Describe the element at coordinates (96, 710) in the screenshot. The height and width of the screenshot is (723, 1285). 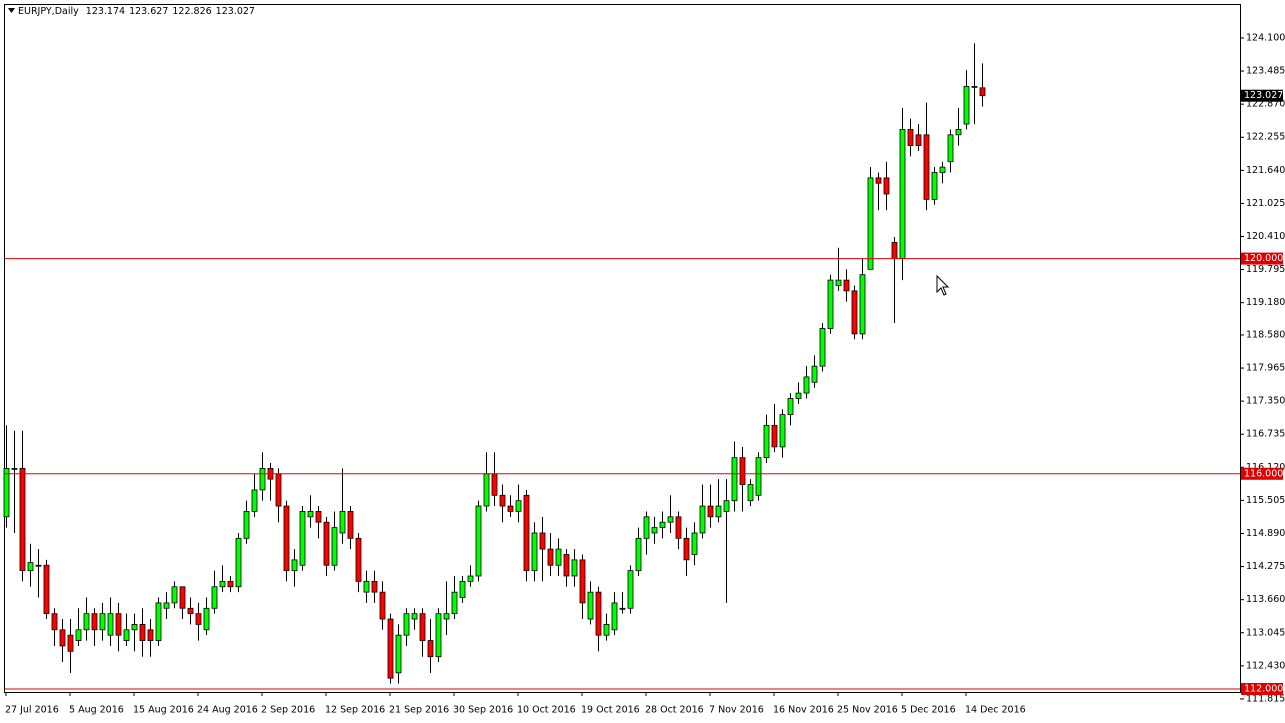
I see `x-tick-label: 5 Aug 2016` at that location.